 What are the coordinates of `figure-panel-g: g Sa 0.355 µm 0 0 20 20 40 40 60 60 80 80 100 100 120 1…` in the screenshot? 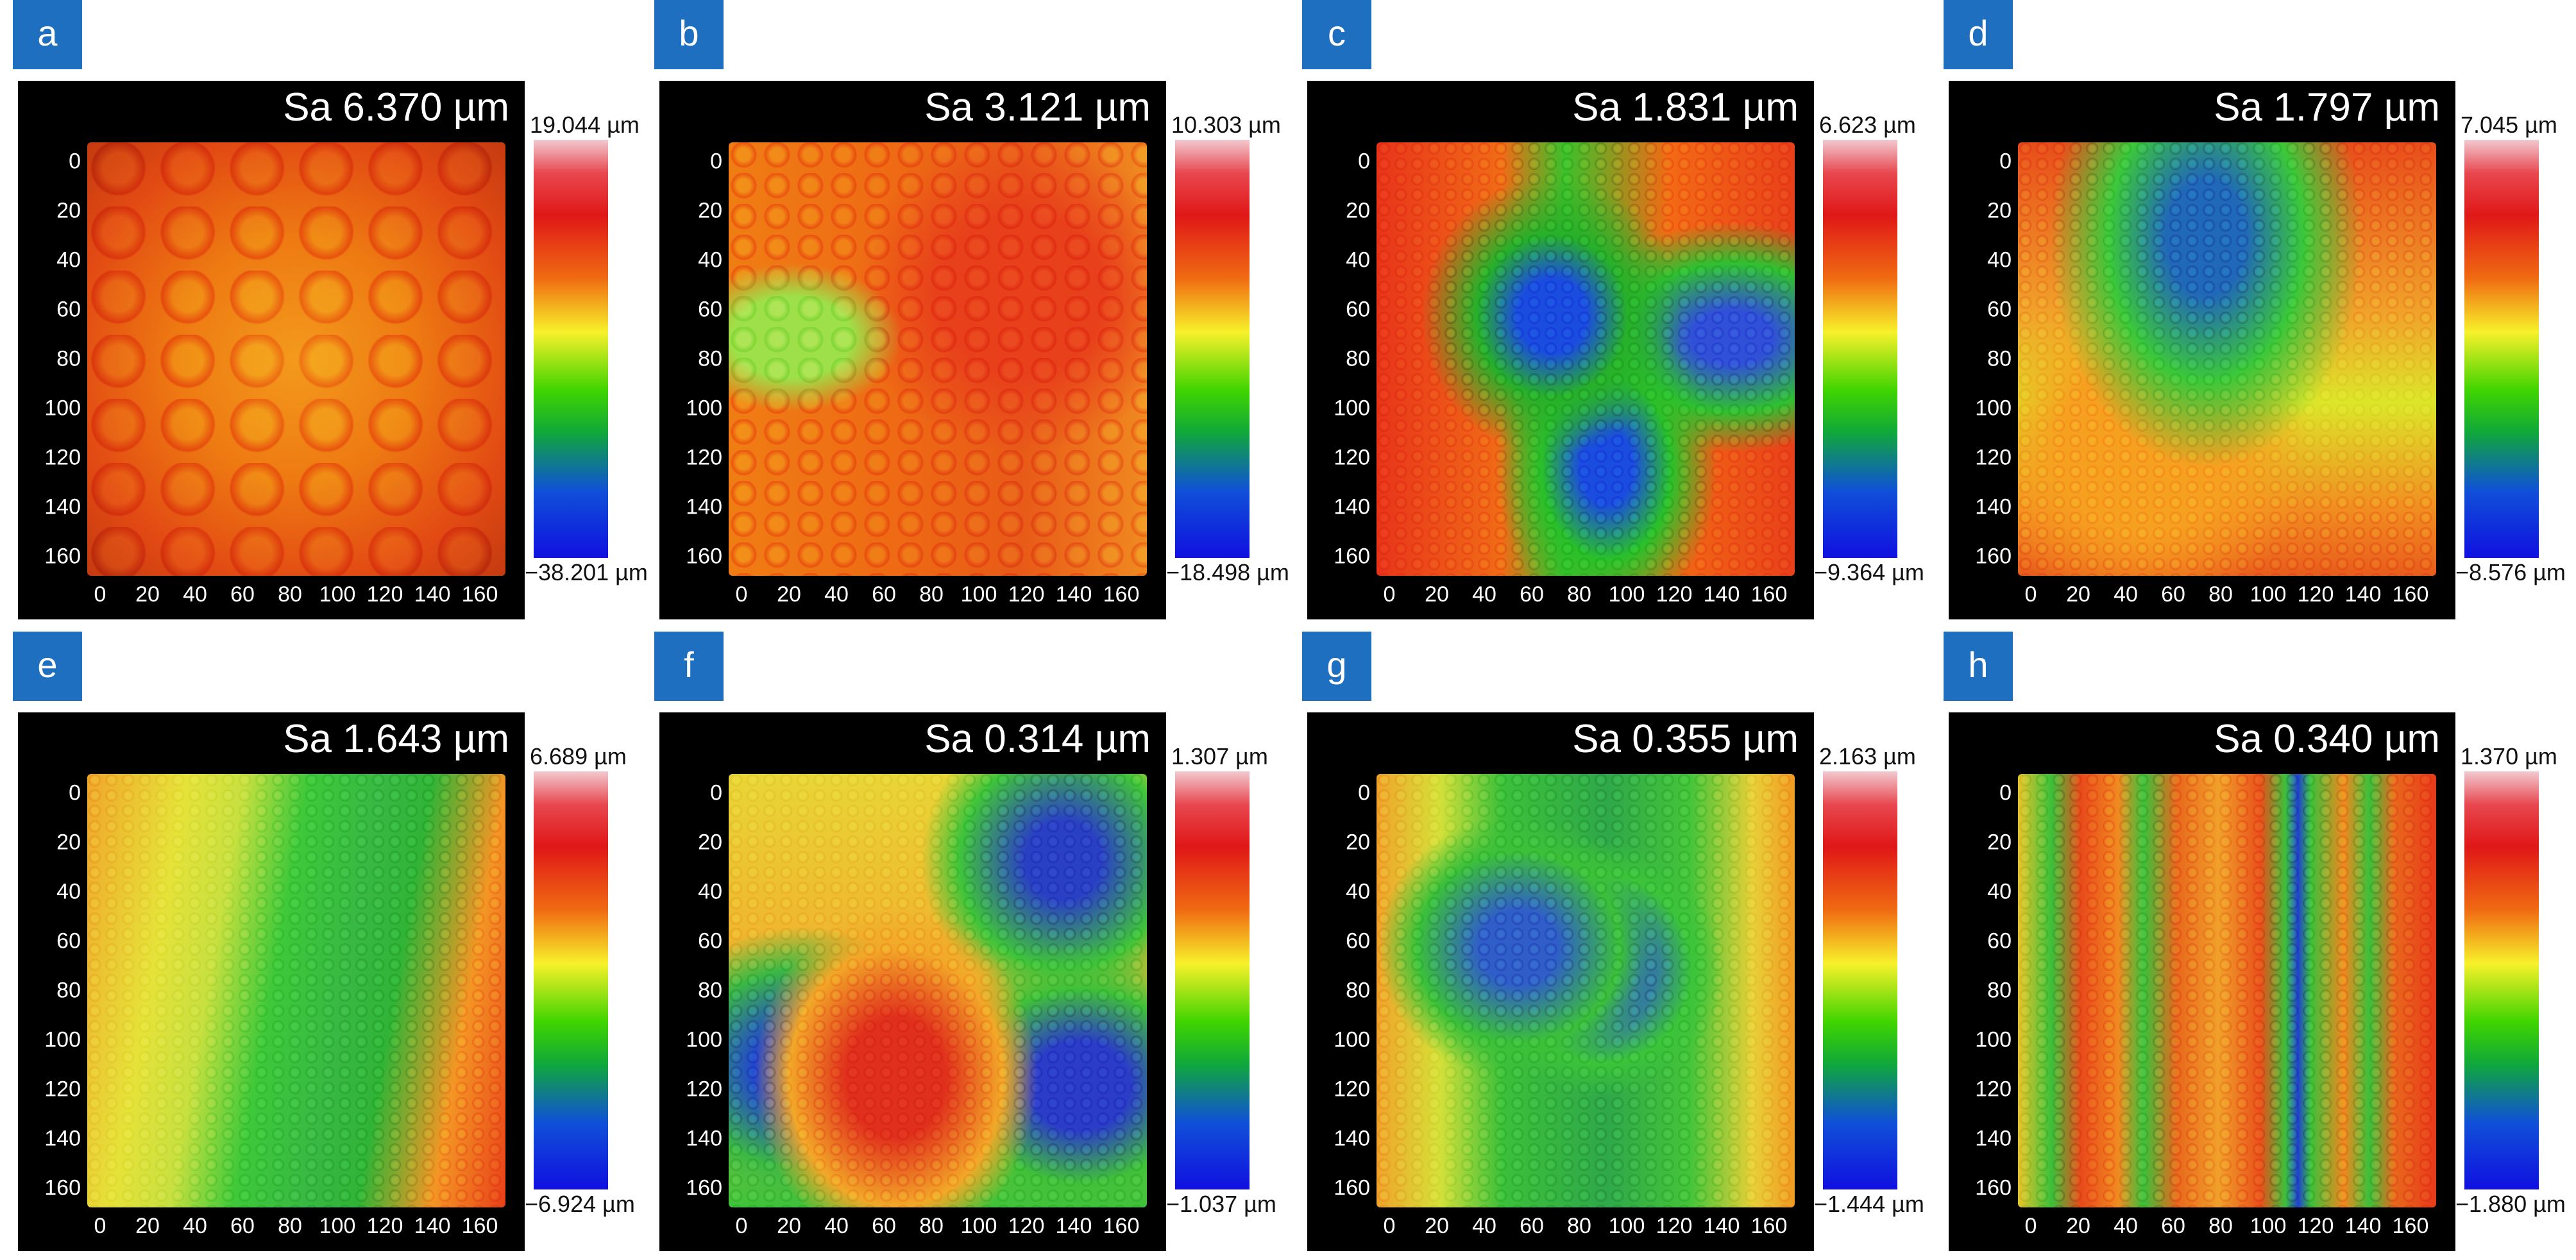 It's located at (1613, 946).